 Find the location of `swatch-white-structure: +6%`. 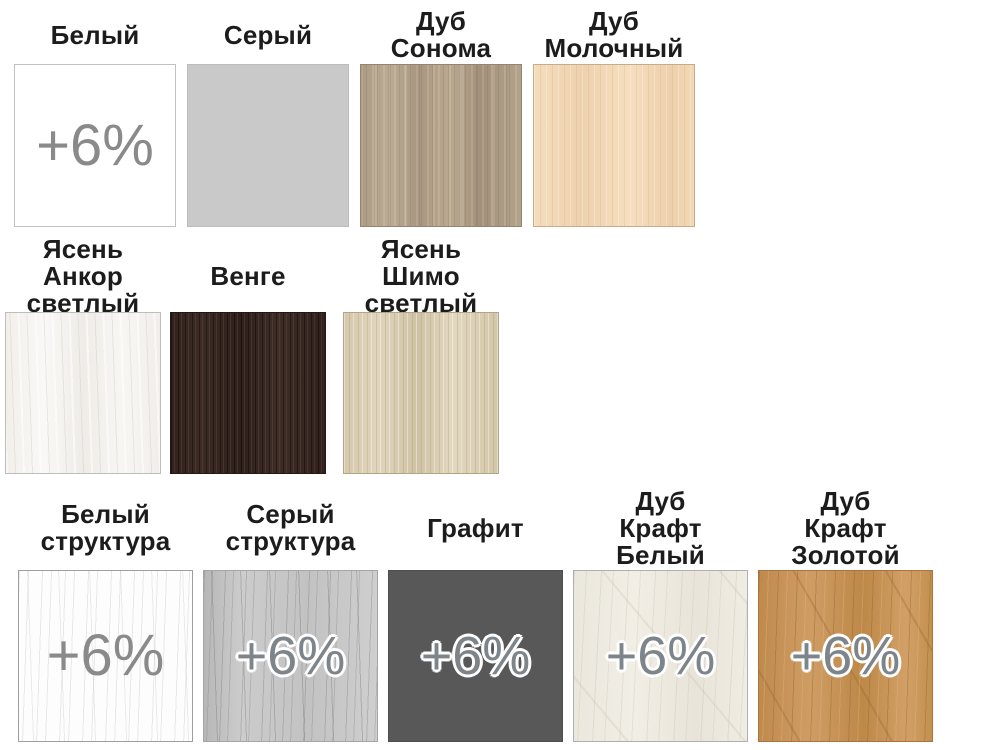

swatch-white-structure: +6% is located at coordinates (105, 656).